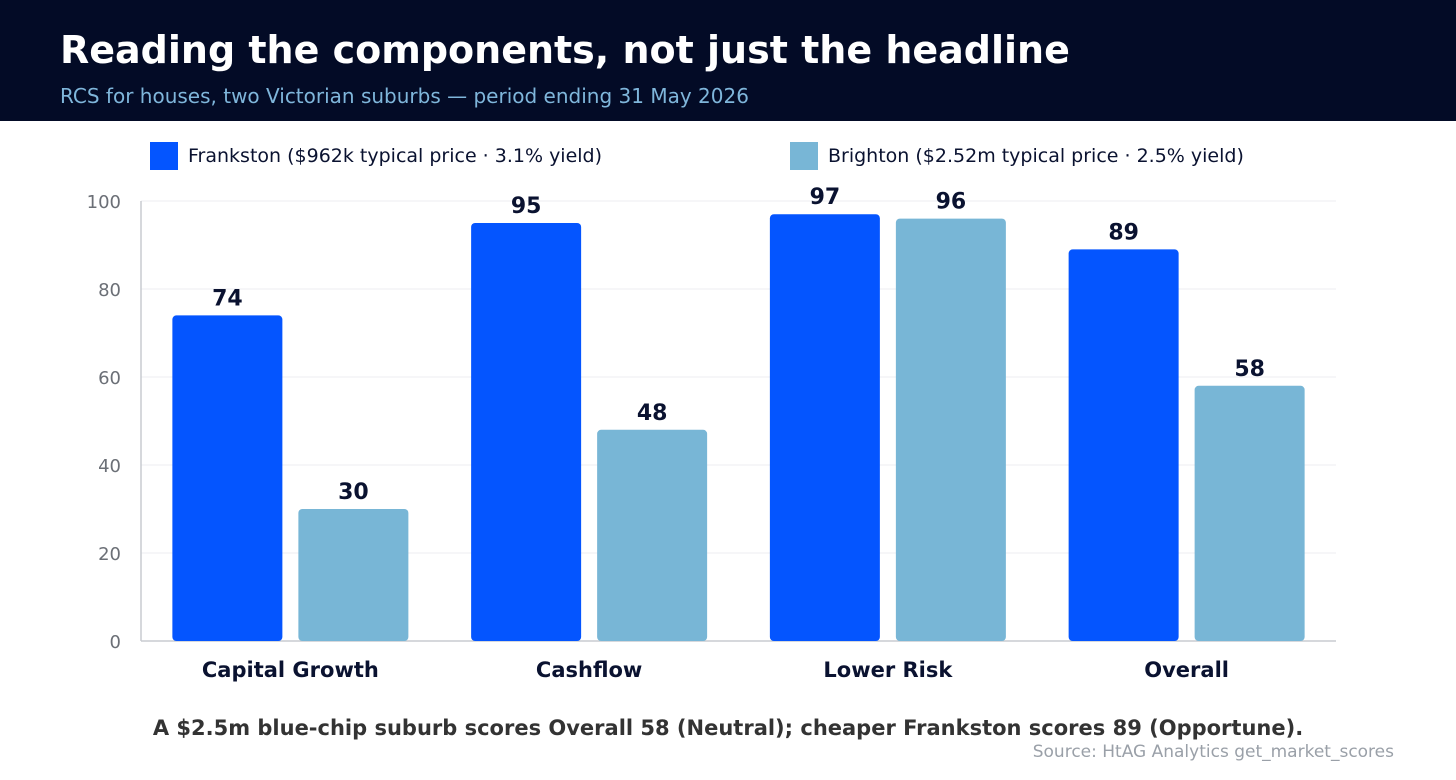 The width and height of the screenshot is (1456, 780). I want to click on data-label: 89, so click(1123, 232).